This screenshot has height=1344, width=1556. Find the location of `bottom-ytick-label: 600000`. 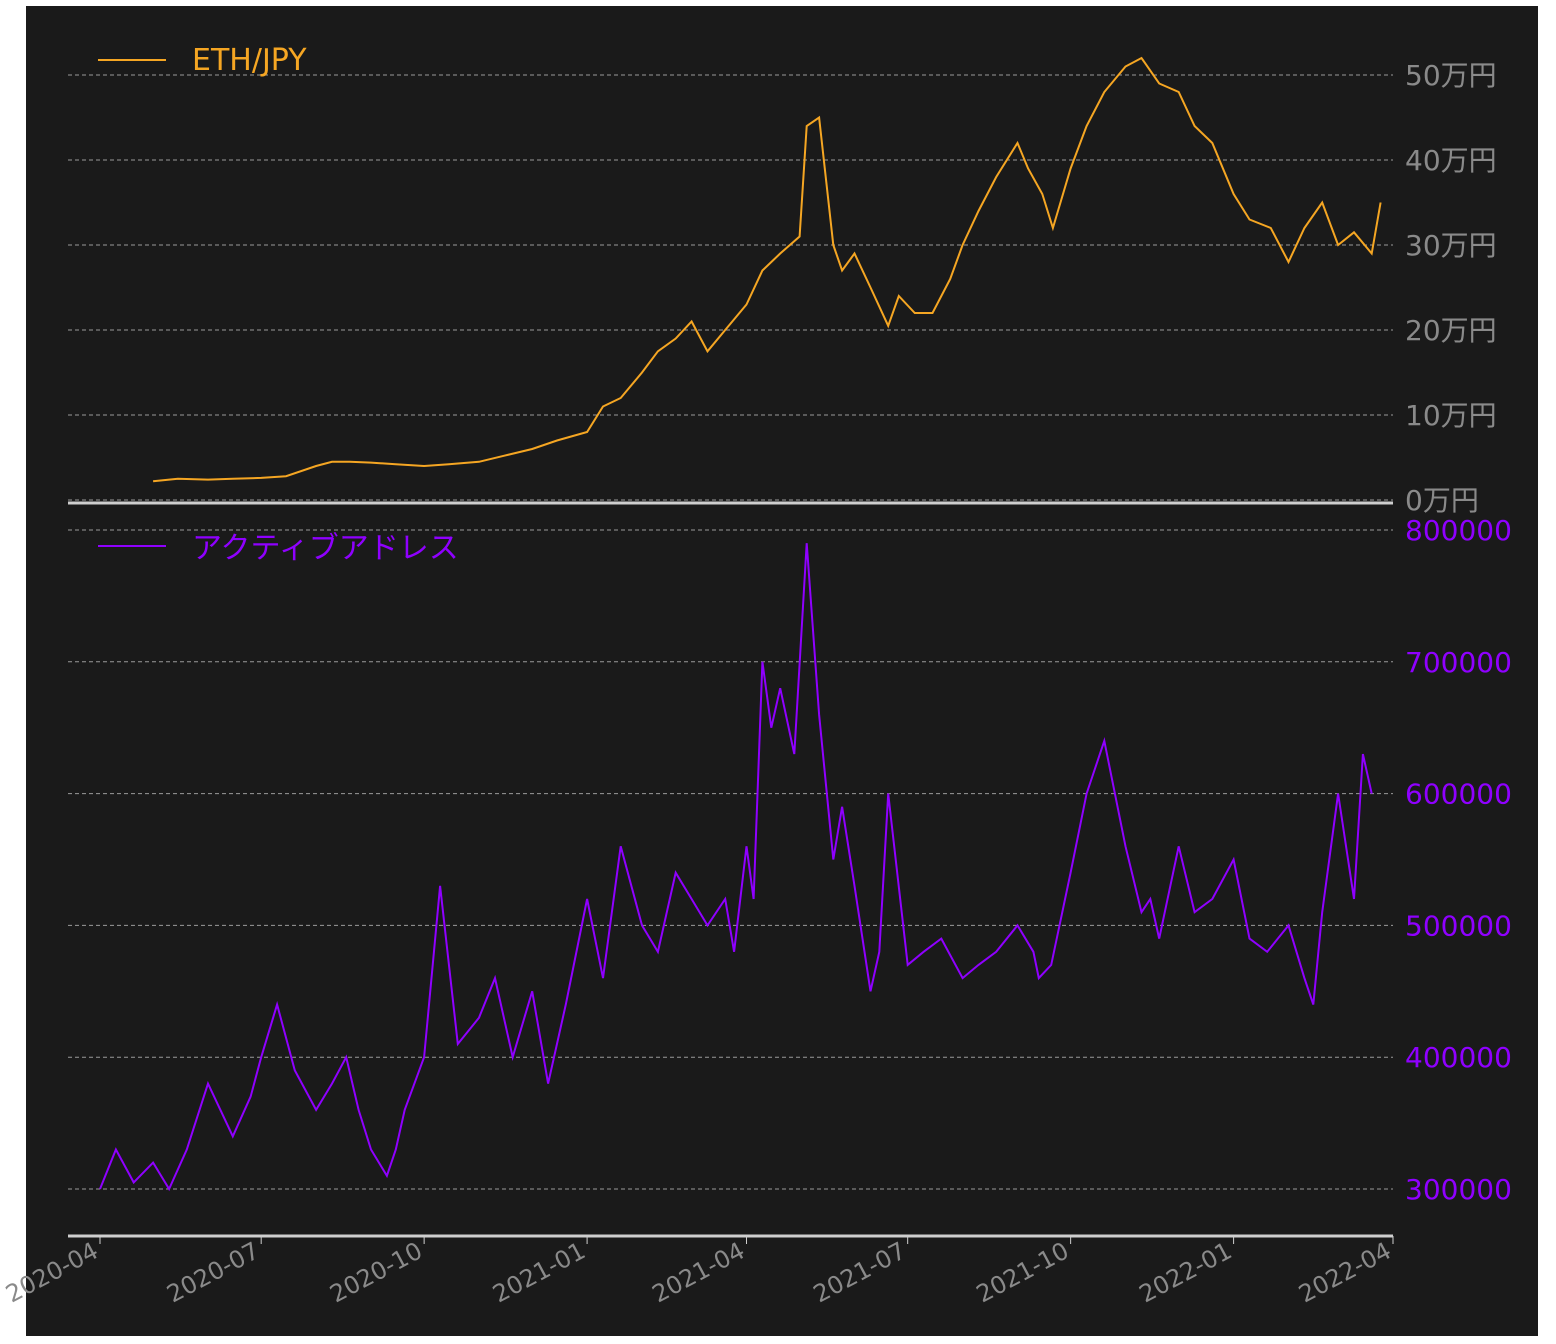

bottom-ytick-label: 600000 is located at coordinates (1458, 794).